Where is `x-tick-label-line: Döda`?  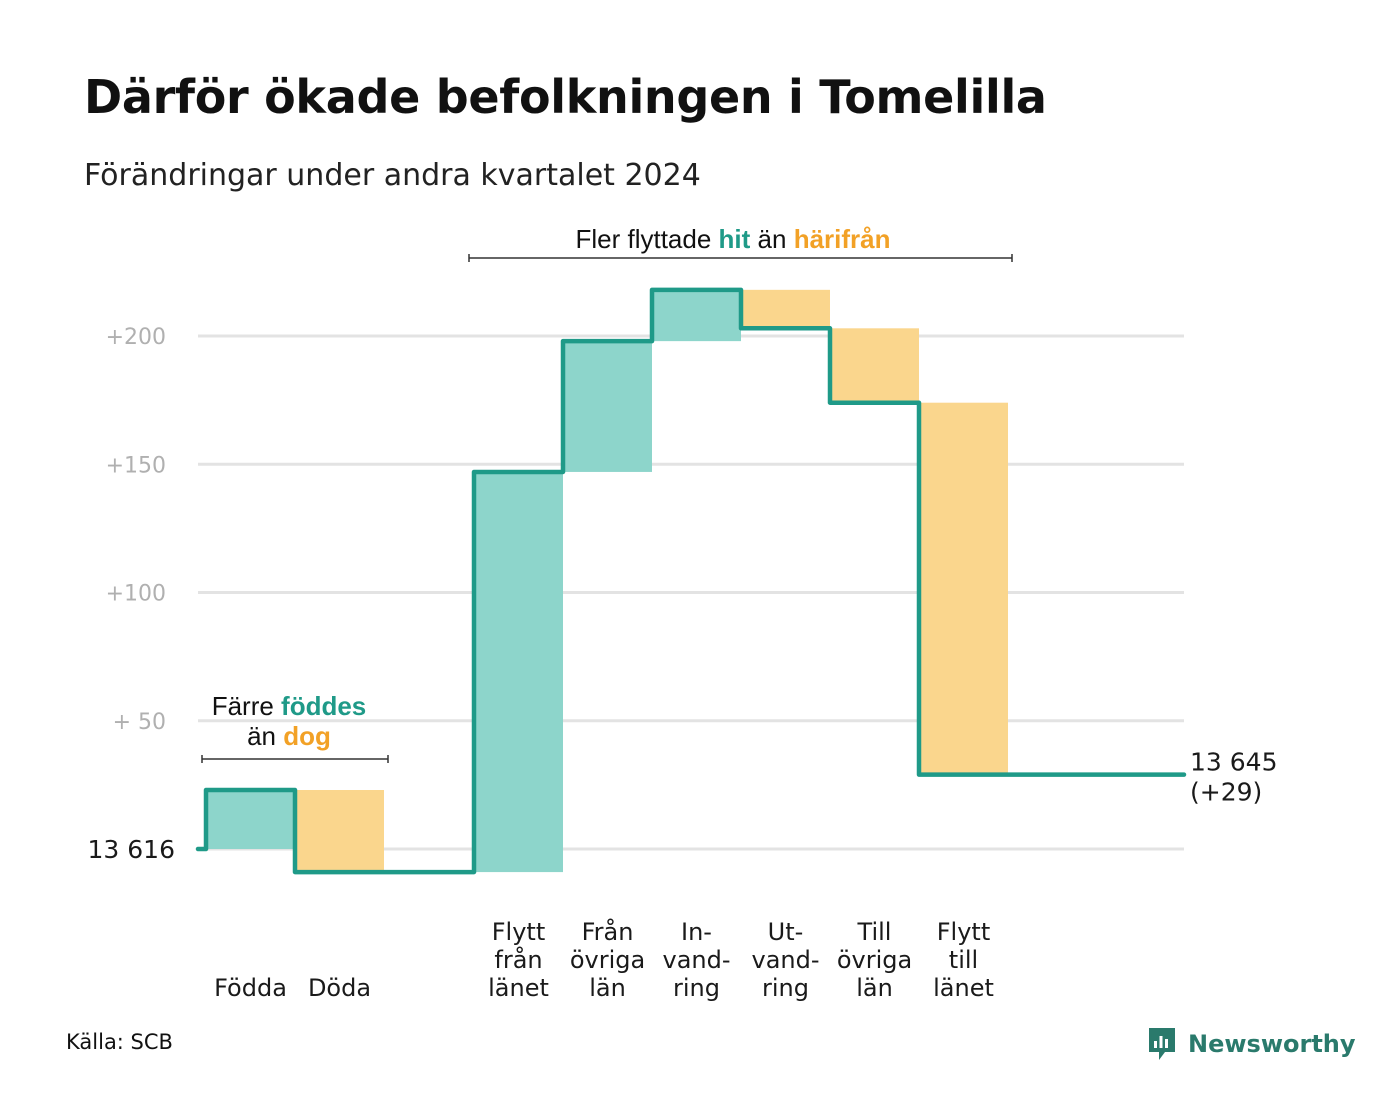
x-tick-label-line: Döda is located at coordinates (339, 988).